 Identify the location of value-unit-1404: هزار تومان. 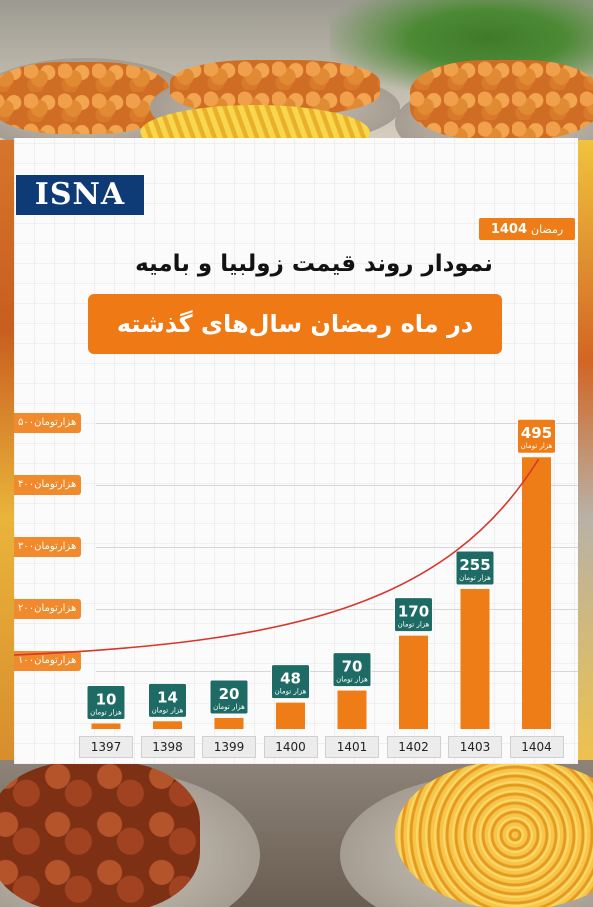
(537, 446).